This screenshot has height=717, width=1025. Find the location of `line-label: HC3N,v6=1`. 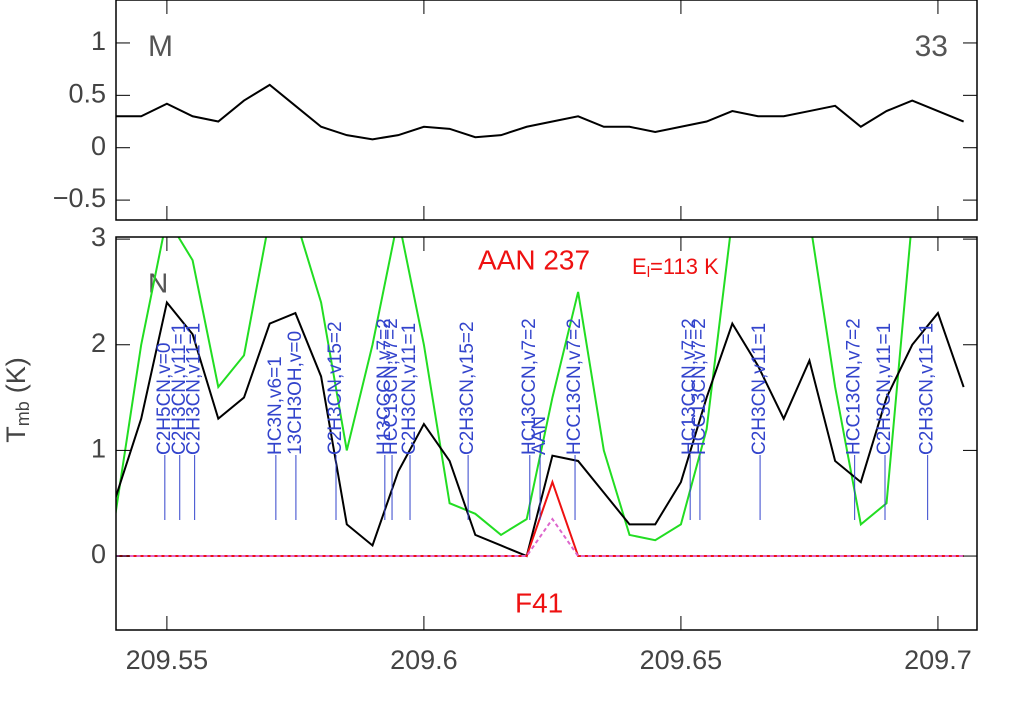

line-label: HC3N,v6=1 is located at coordinates (275, 405).